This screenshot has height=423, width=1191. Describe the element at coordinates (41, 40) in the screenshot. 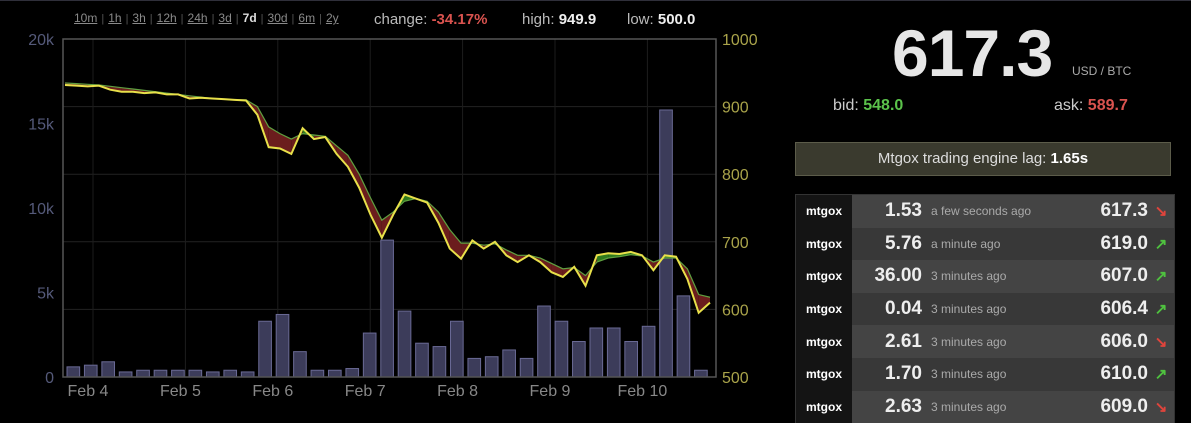

I see `y-left-tick-label: 20k` at that location.